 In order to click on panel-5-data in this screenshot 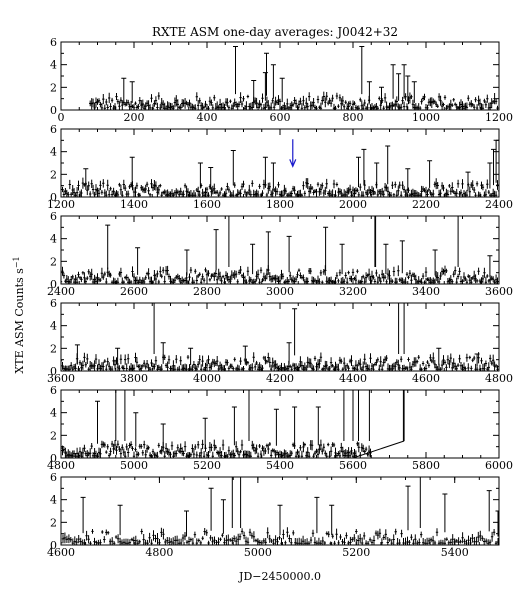, I will do `click(233, 424)`.